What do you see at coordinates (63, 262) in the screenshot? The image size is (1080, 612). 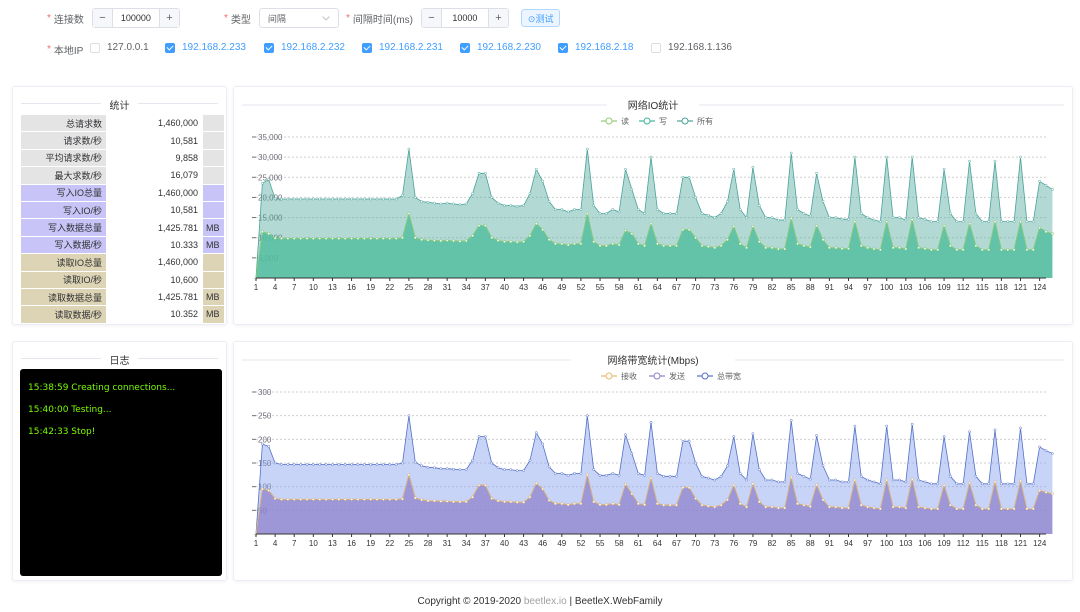 I see `stats-label: 读取IO总量` at bounding box center [63, 262].